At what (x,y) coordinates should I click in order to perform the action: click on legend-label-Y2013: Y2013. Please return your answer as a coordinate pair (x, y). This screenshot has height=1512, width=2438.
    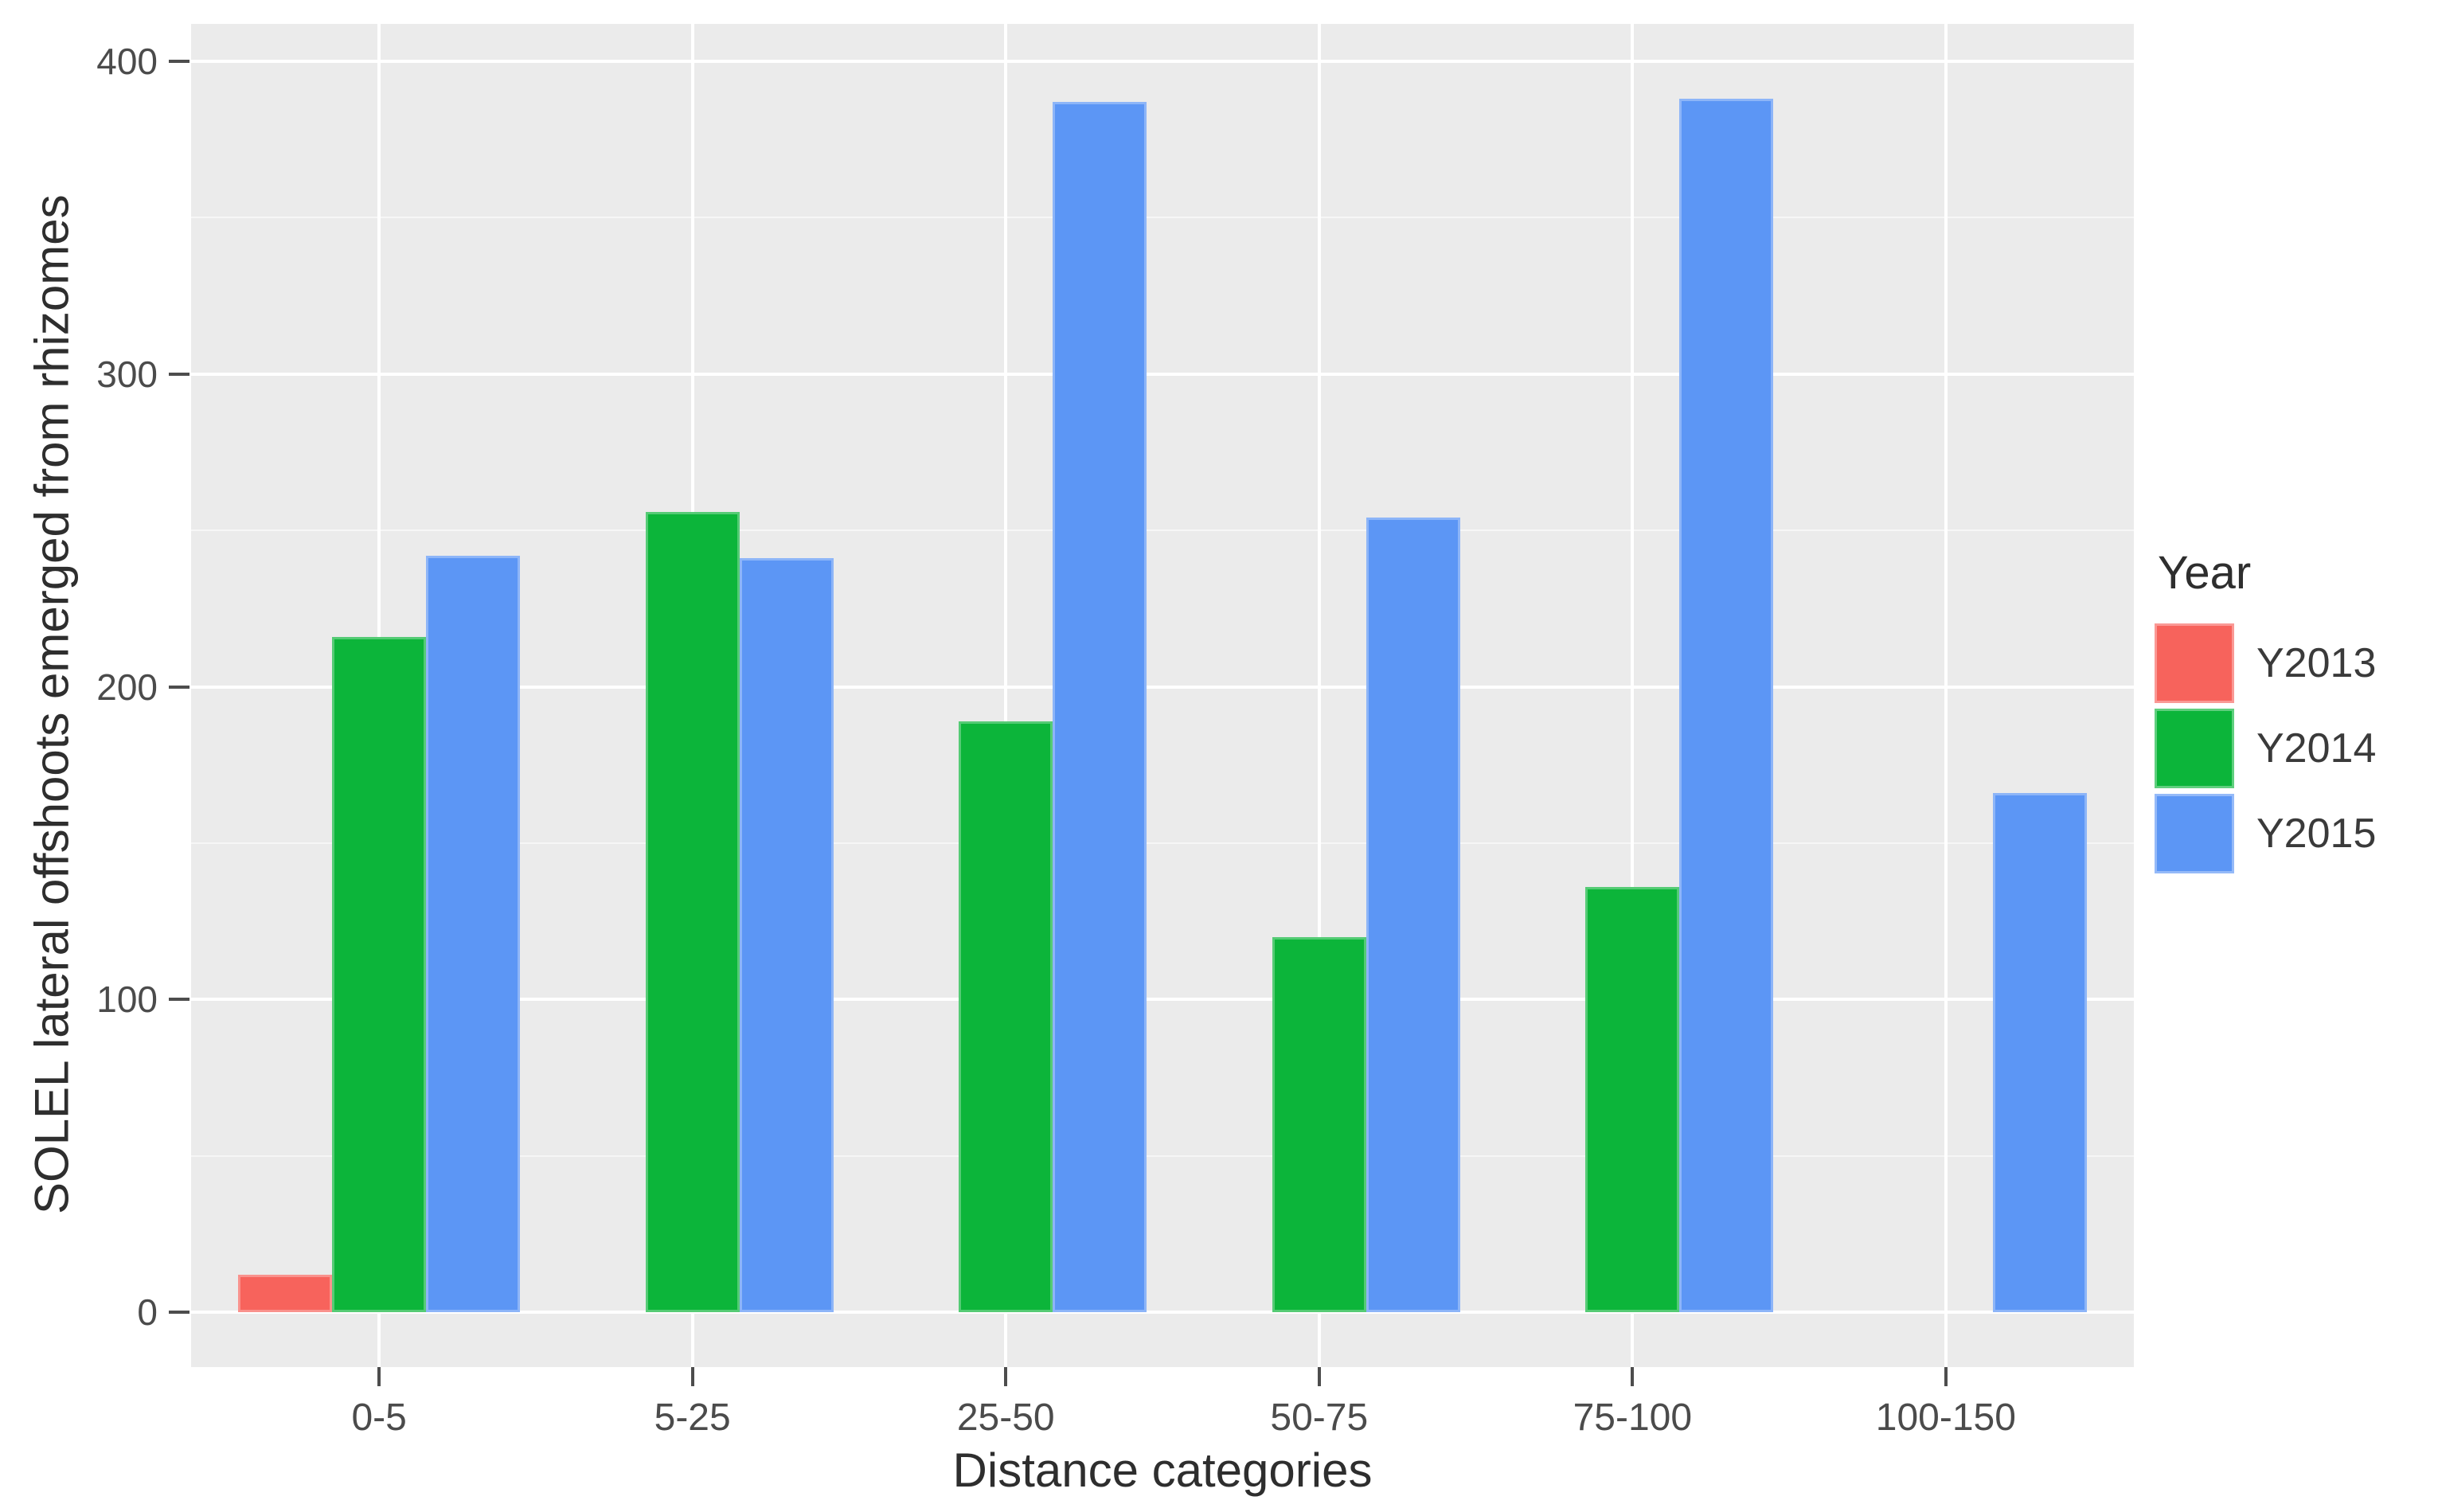
    Looking at the image, I should click on (2316, 663).